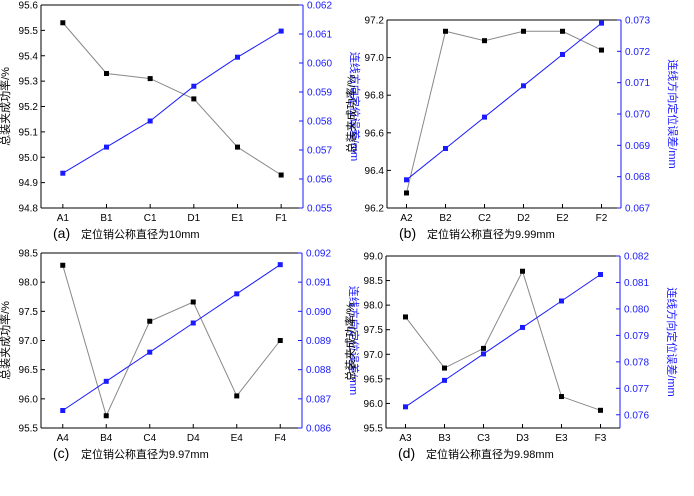 The image size is (694, 496). What do you see at coordinates (637, 146) in the screenshot?
I see `y-right-tick-label: 0.069` at bounding box center [637, 146].